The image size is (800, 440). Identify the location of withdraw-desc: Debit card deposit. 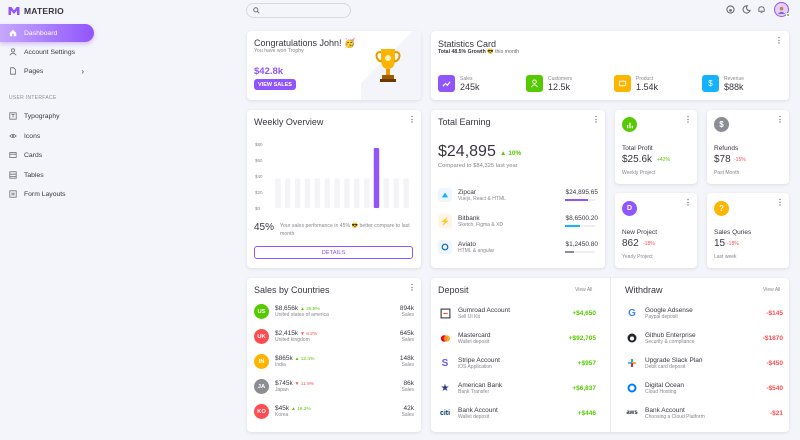
(665, 366).